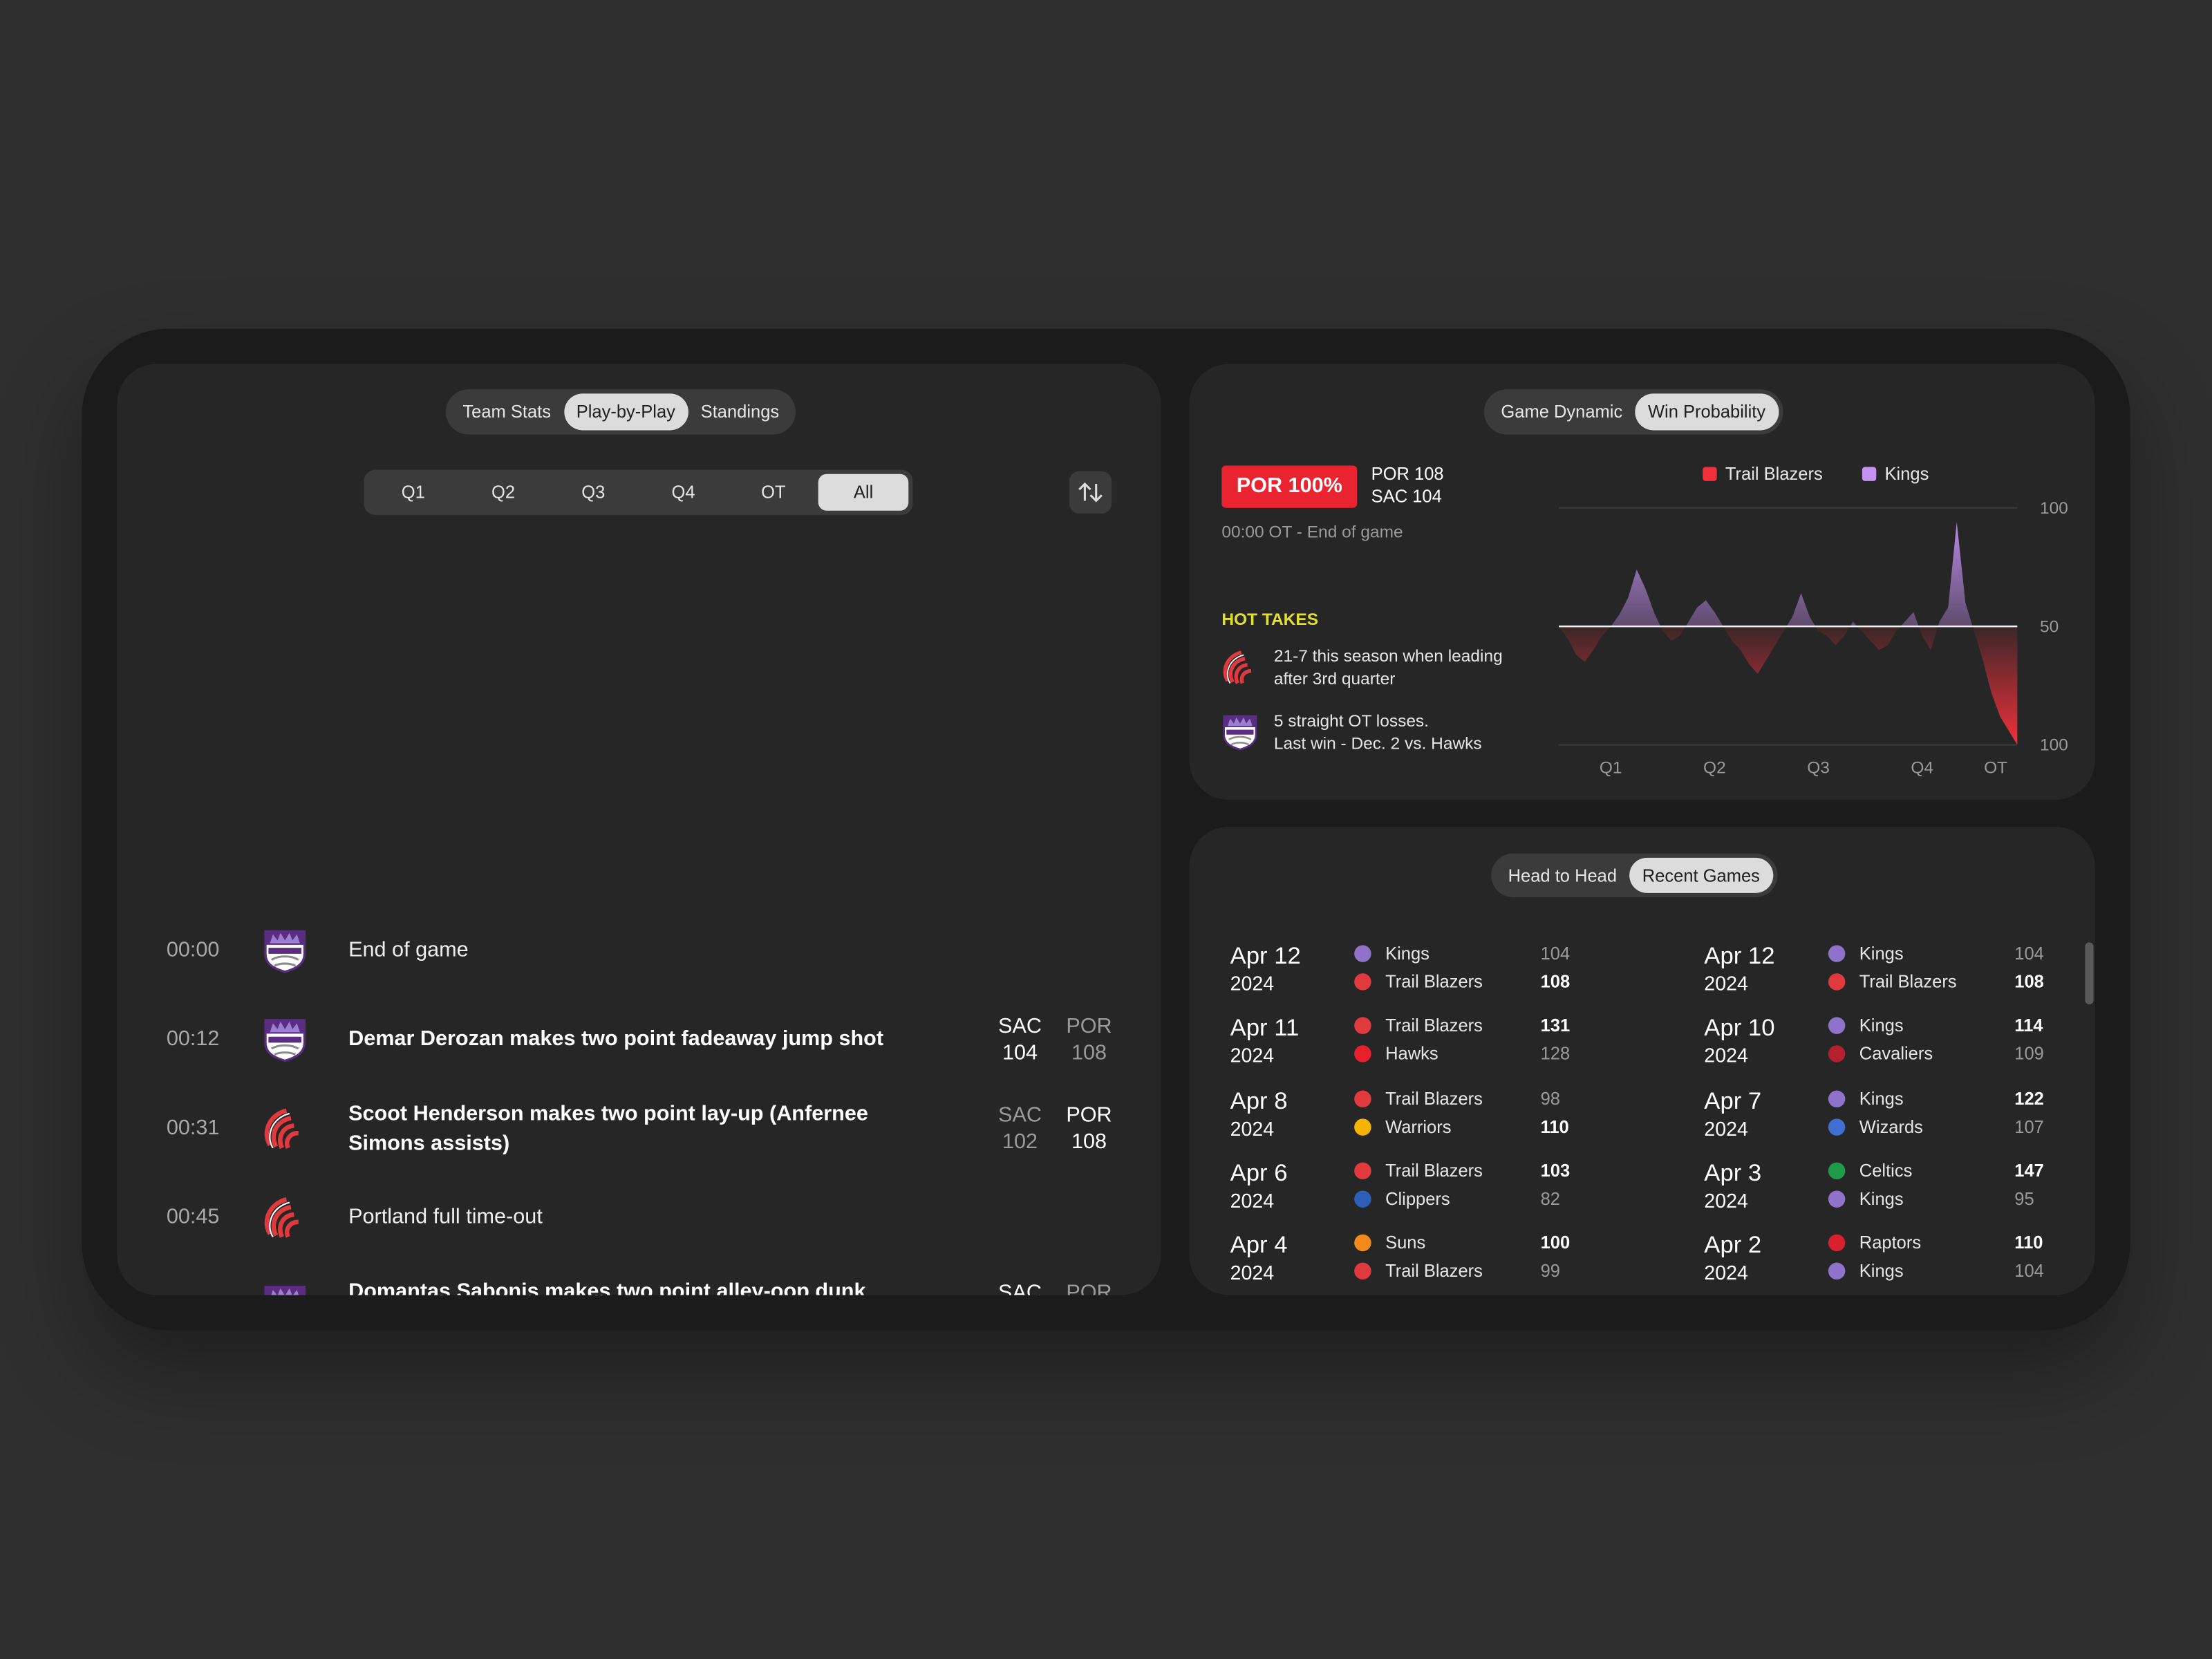 The image size is (2212, 1659). What do you see at coordinates (1869, 474) in the screenshot?
I see `legend-swatch` at bounding box center [1869, 474].